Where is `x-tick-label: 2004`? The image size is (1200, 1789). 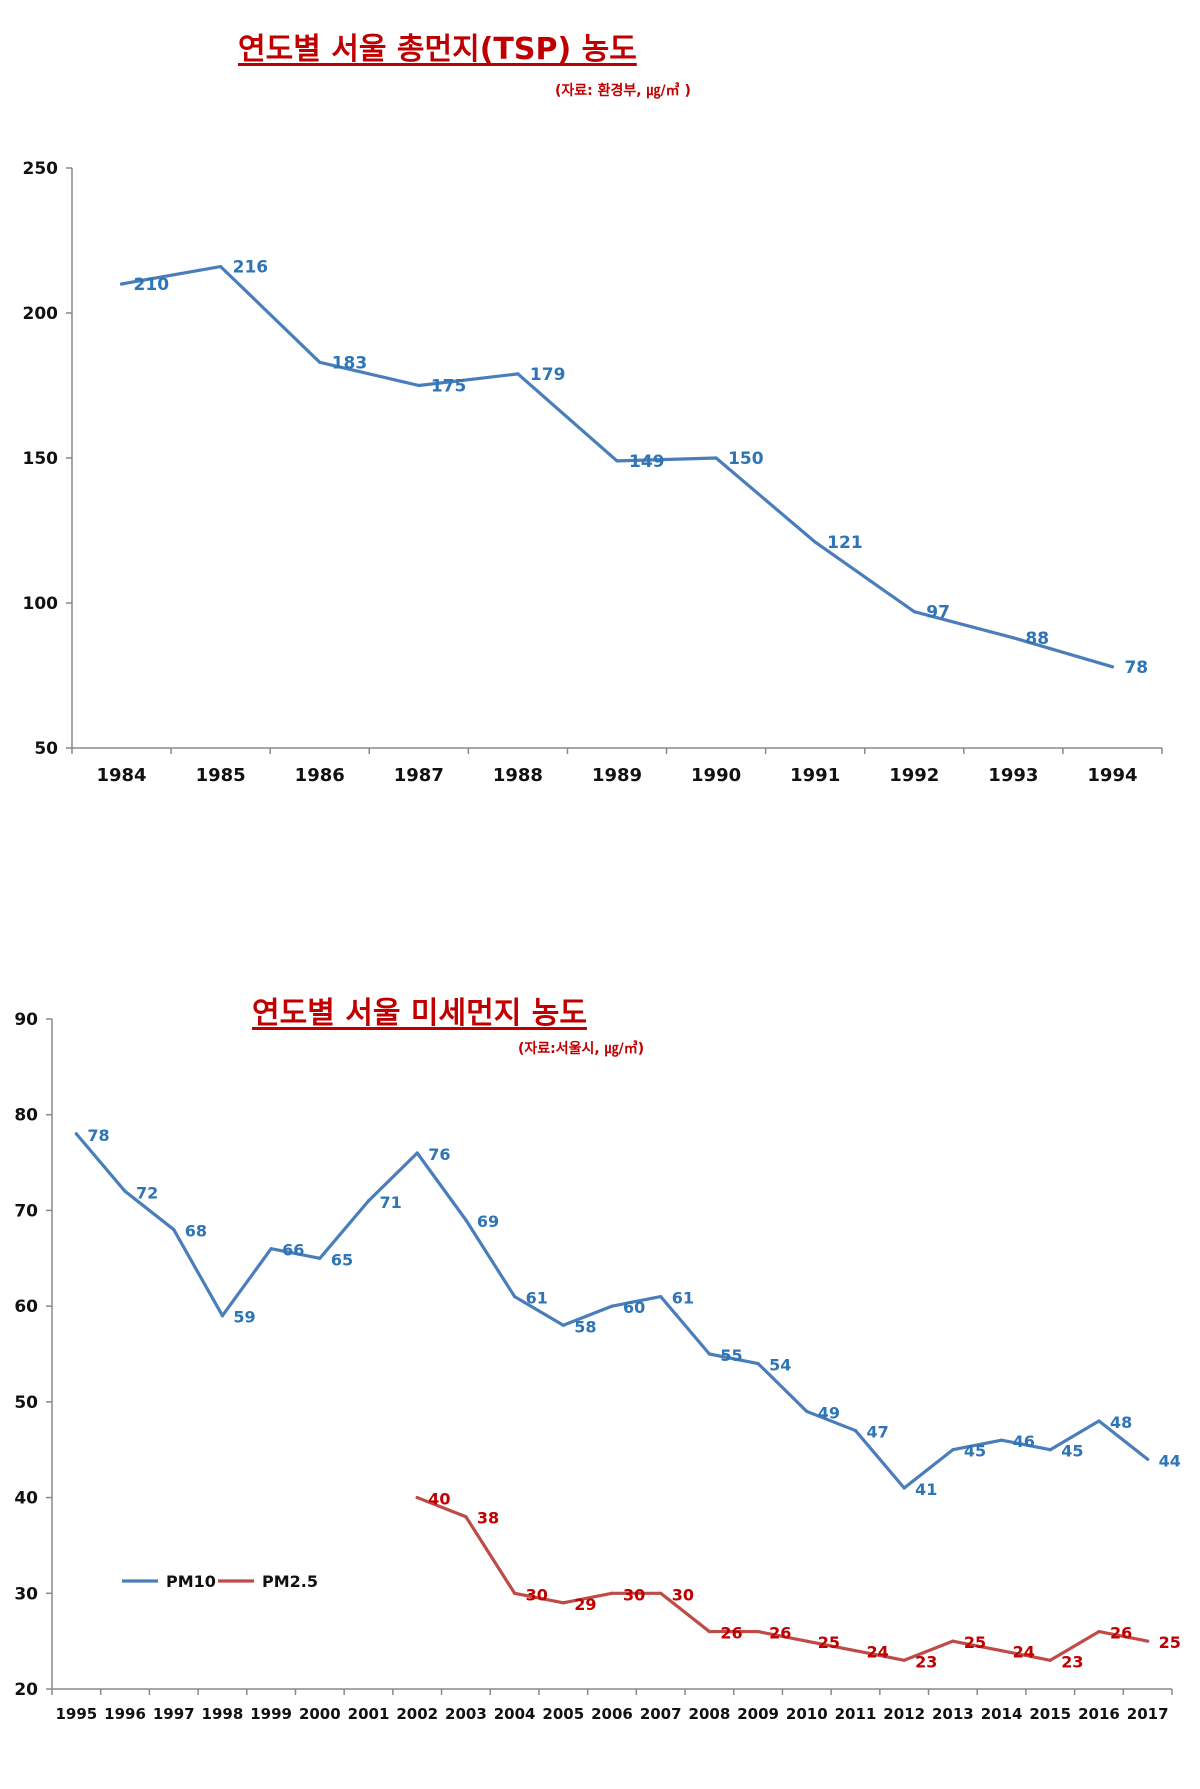 x-tick-label: 2004 is located at coordinates (515, 1714).